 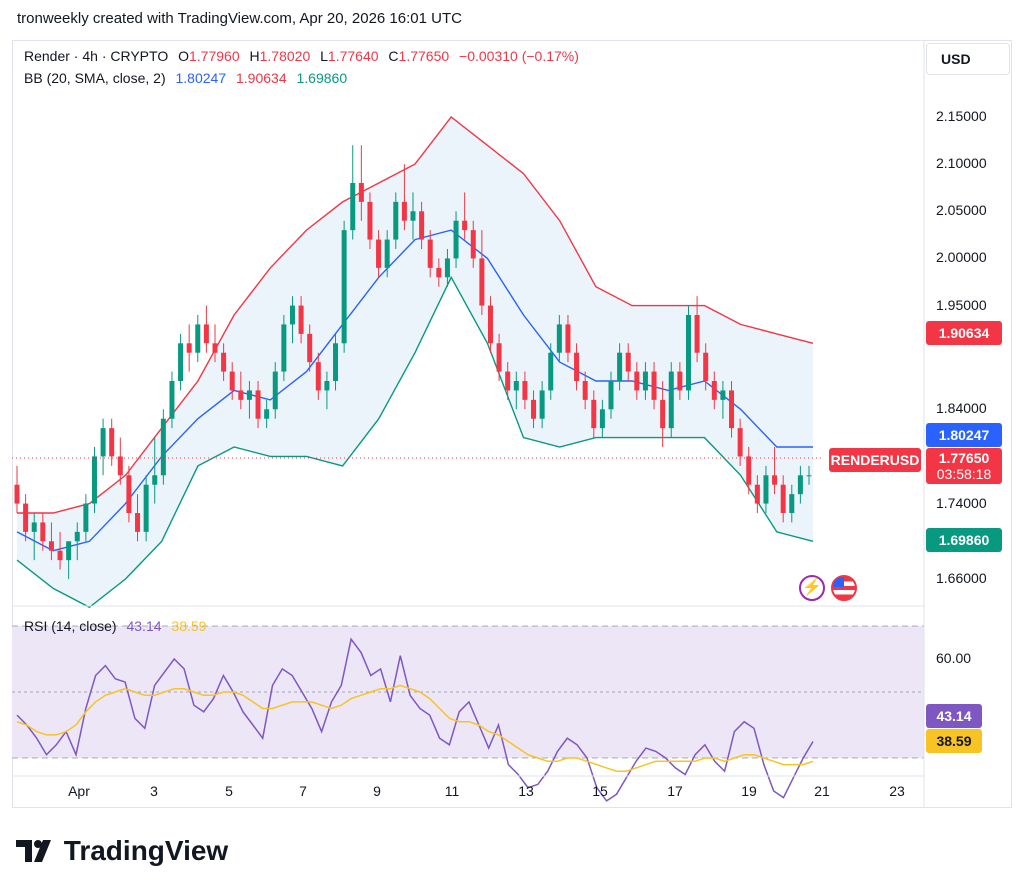 I want to click on last-price-value: 1.77650, so click(x=964, y=458).